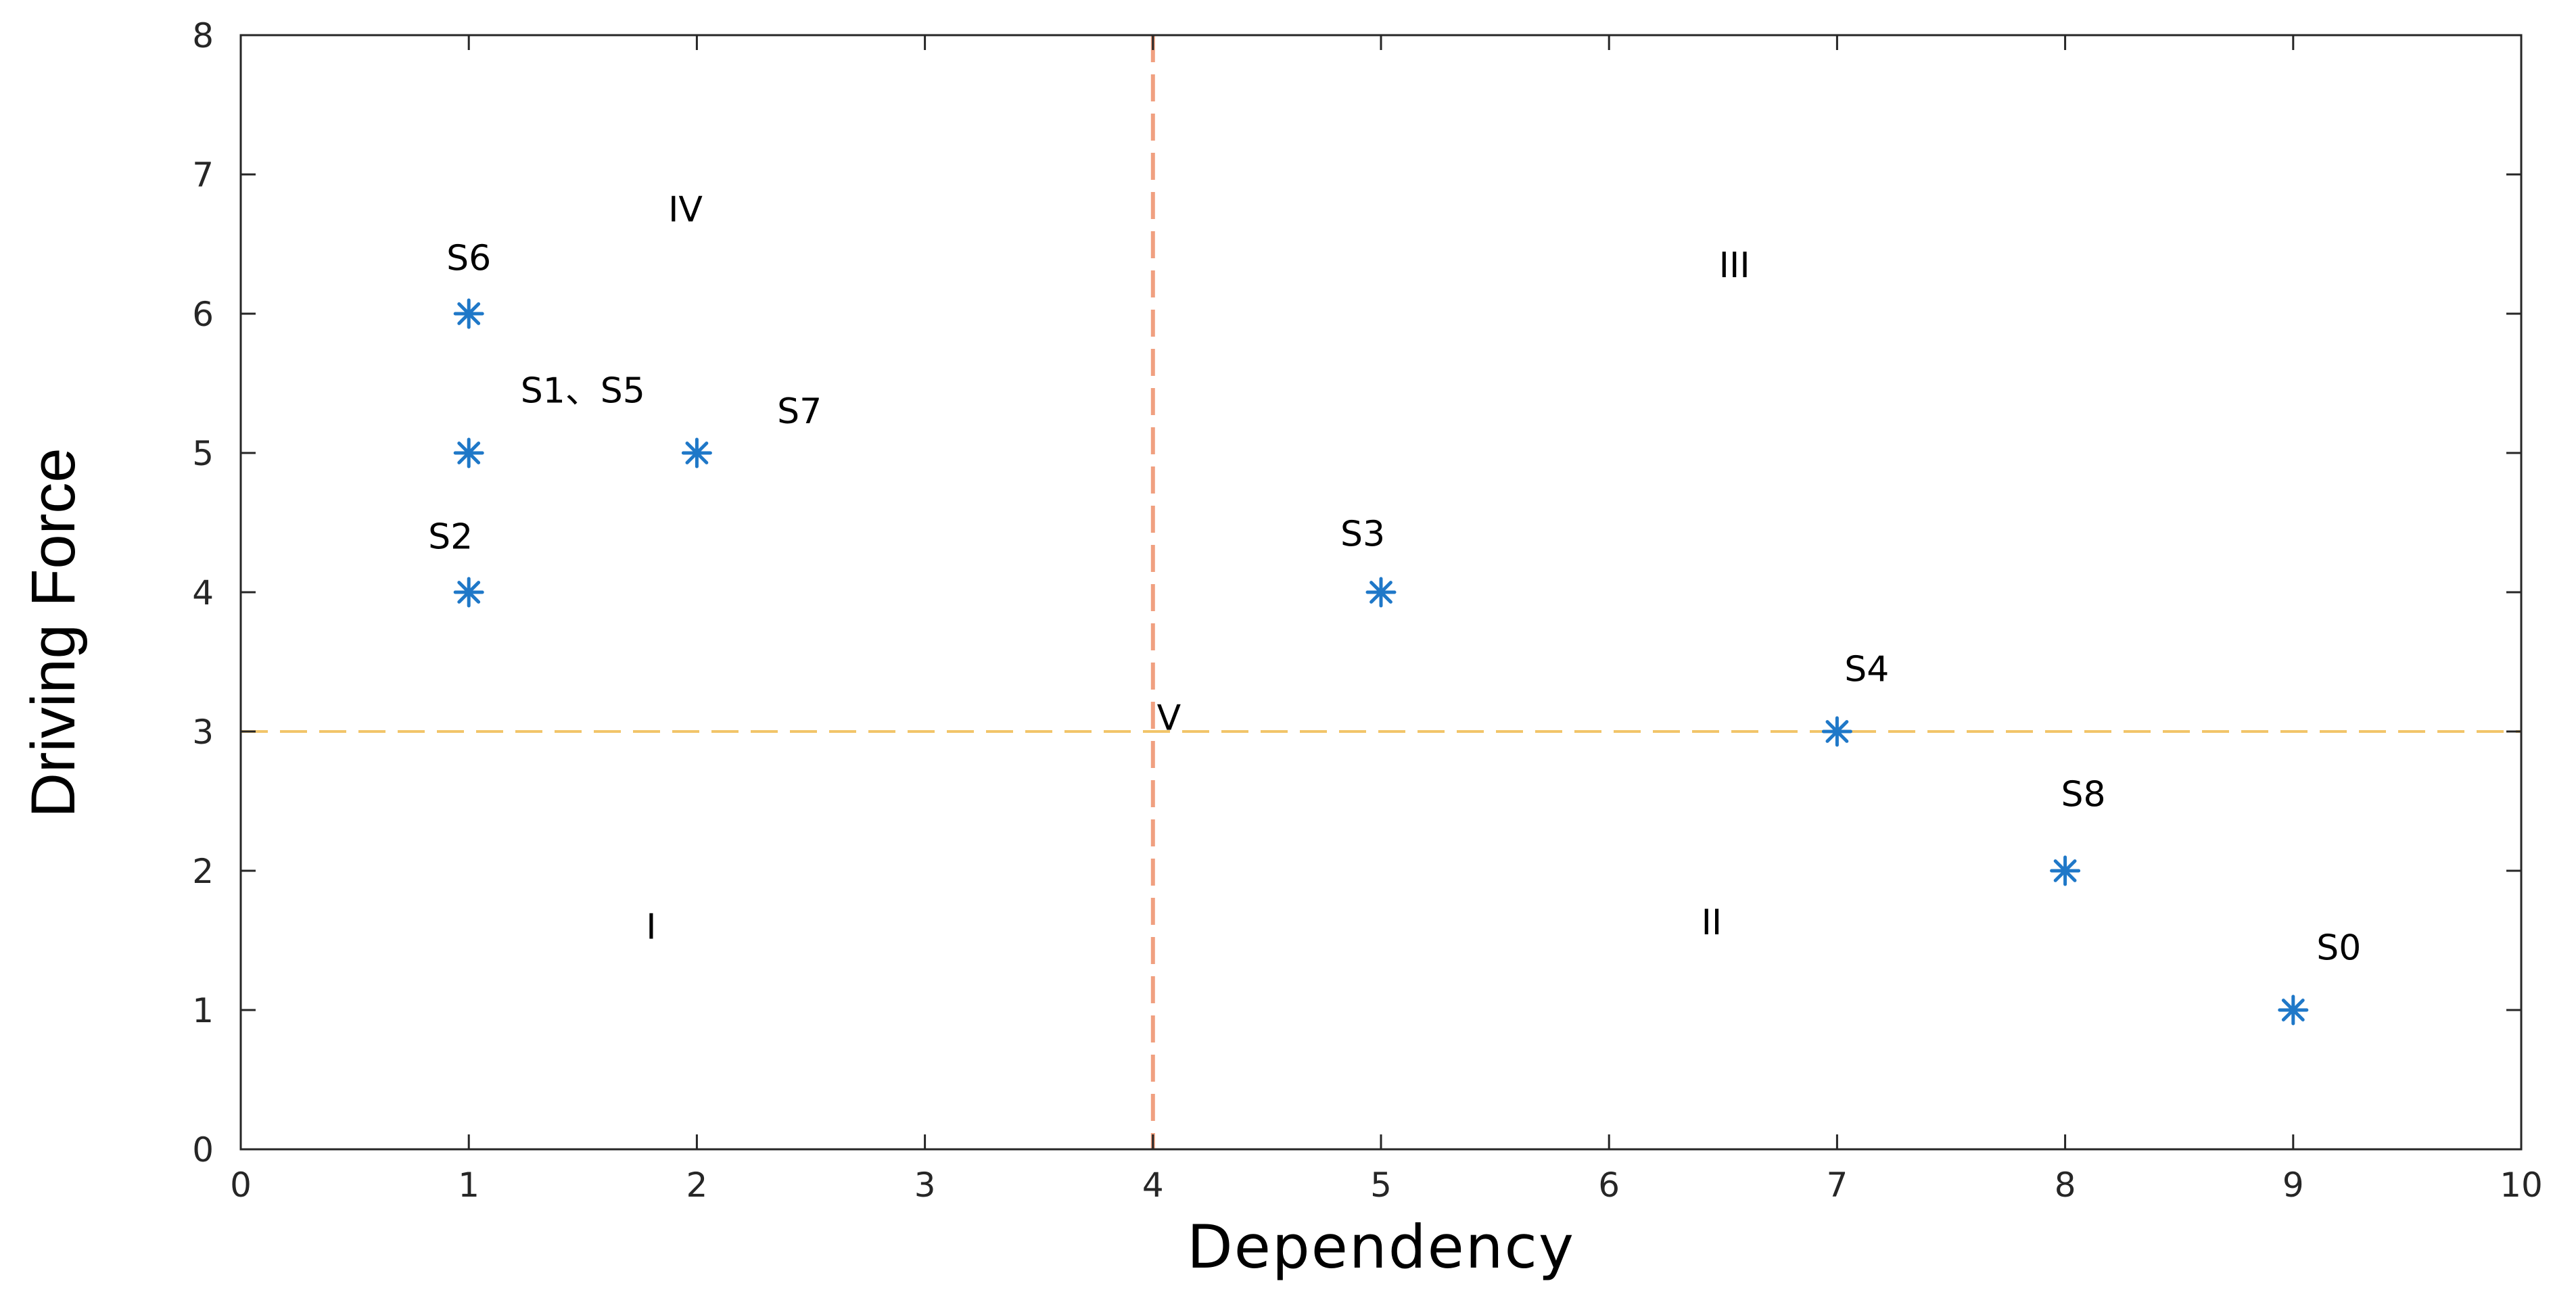 The image size is (2576, 1296). Describe the element at coordinates (1381, 1247) in the screenshot. I see `x-axis-label: Dependency` at that location.